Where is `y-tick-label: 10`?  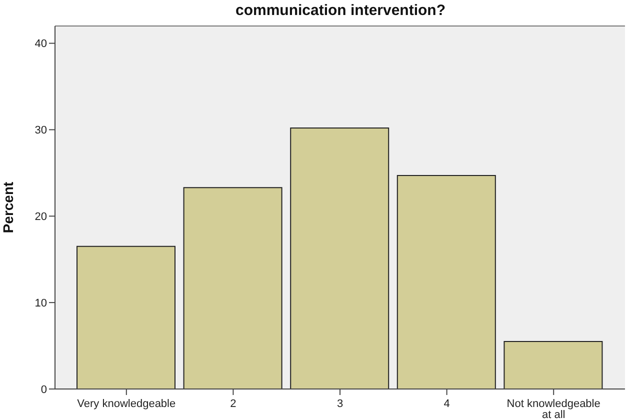
y-tick-label: 10 is located at coordinates (40, 303).